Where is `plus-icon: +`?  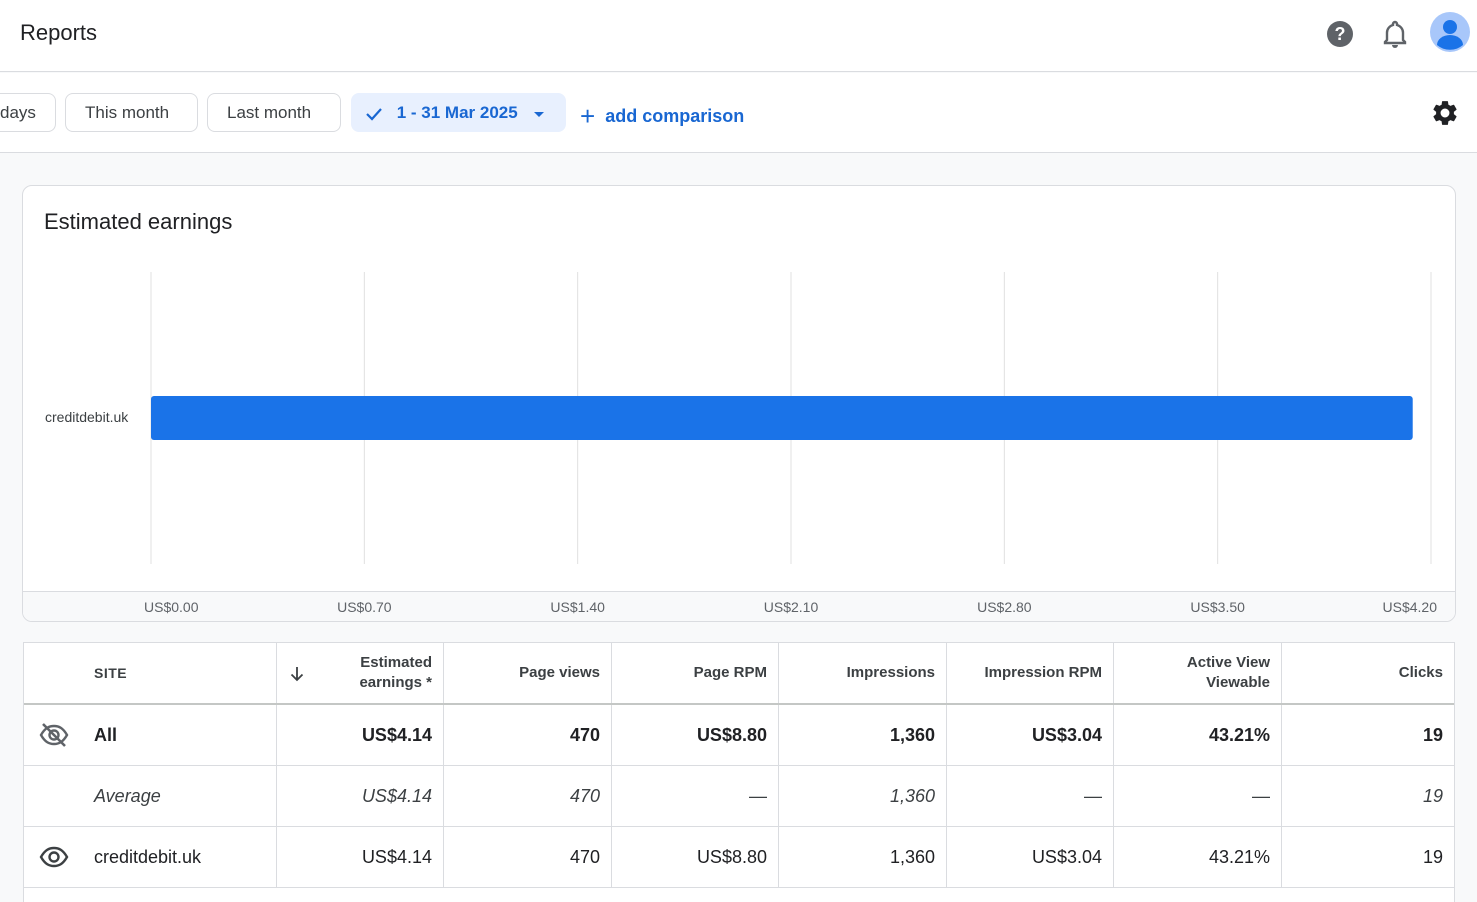 plus-icon: + is located at coordinates (588, 116).